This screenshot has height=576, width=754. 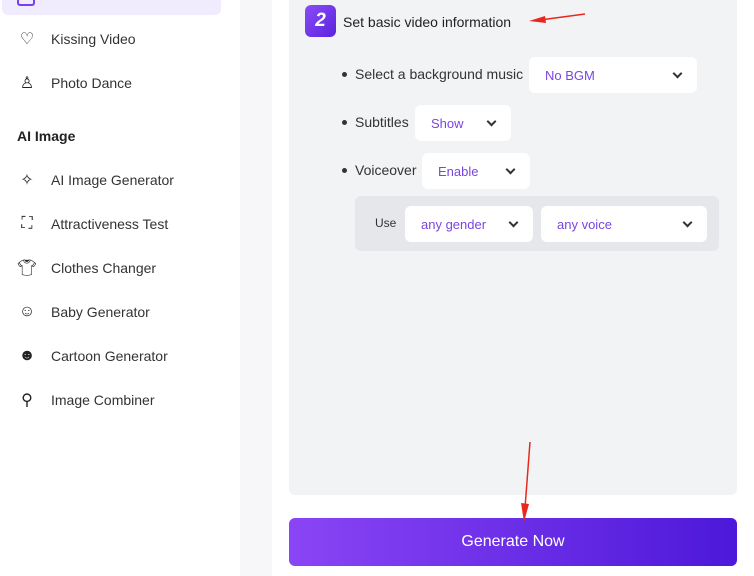 What do you see at coordinates (27, 39) in the screenshot?
I see `heart-hands-icon: ♡` at bounding box center [27, 39].